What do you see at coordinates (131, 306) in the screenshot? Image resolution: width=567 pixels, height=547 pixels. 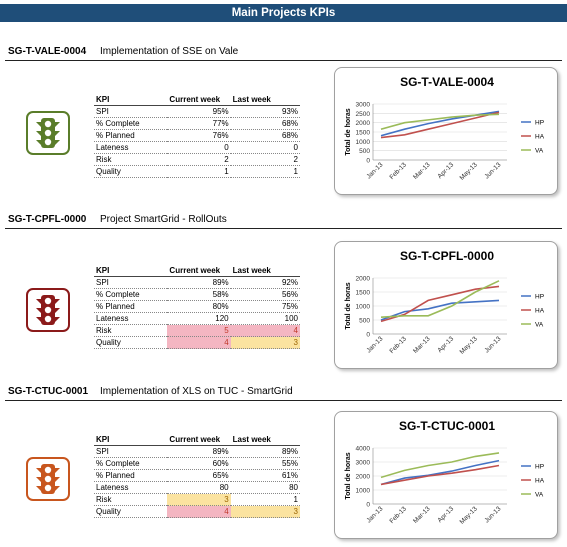 I see `kpi-name: % Planned` at bounding box center [131, 306].